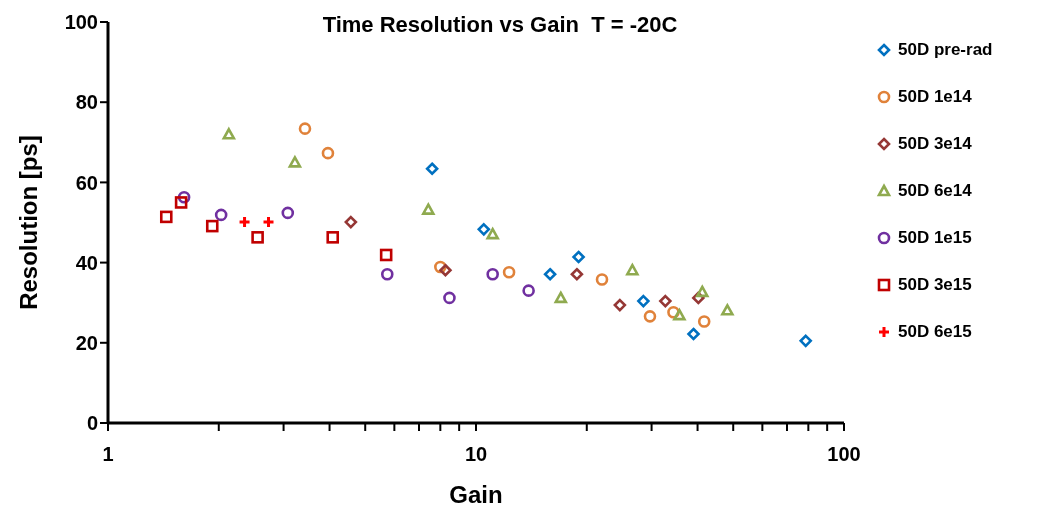 Image resolution: width=1064 pixels, height=515 pixels. I want to click on y-axis-title: Resolution [ps], so click(28, 222).